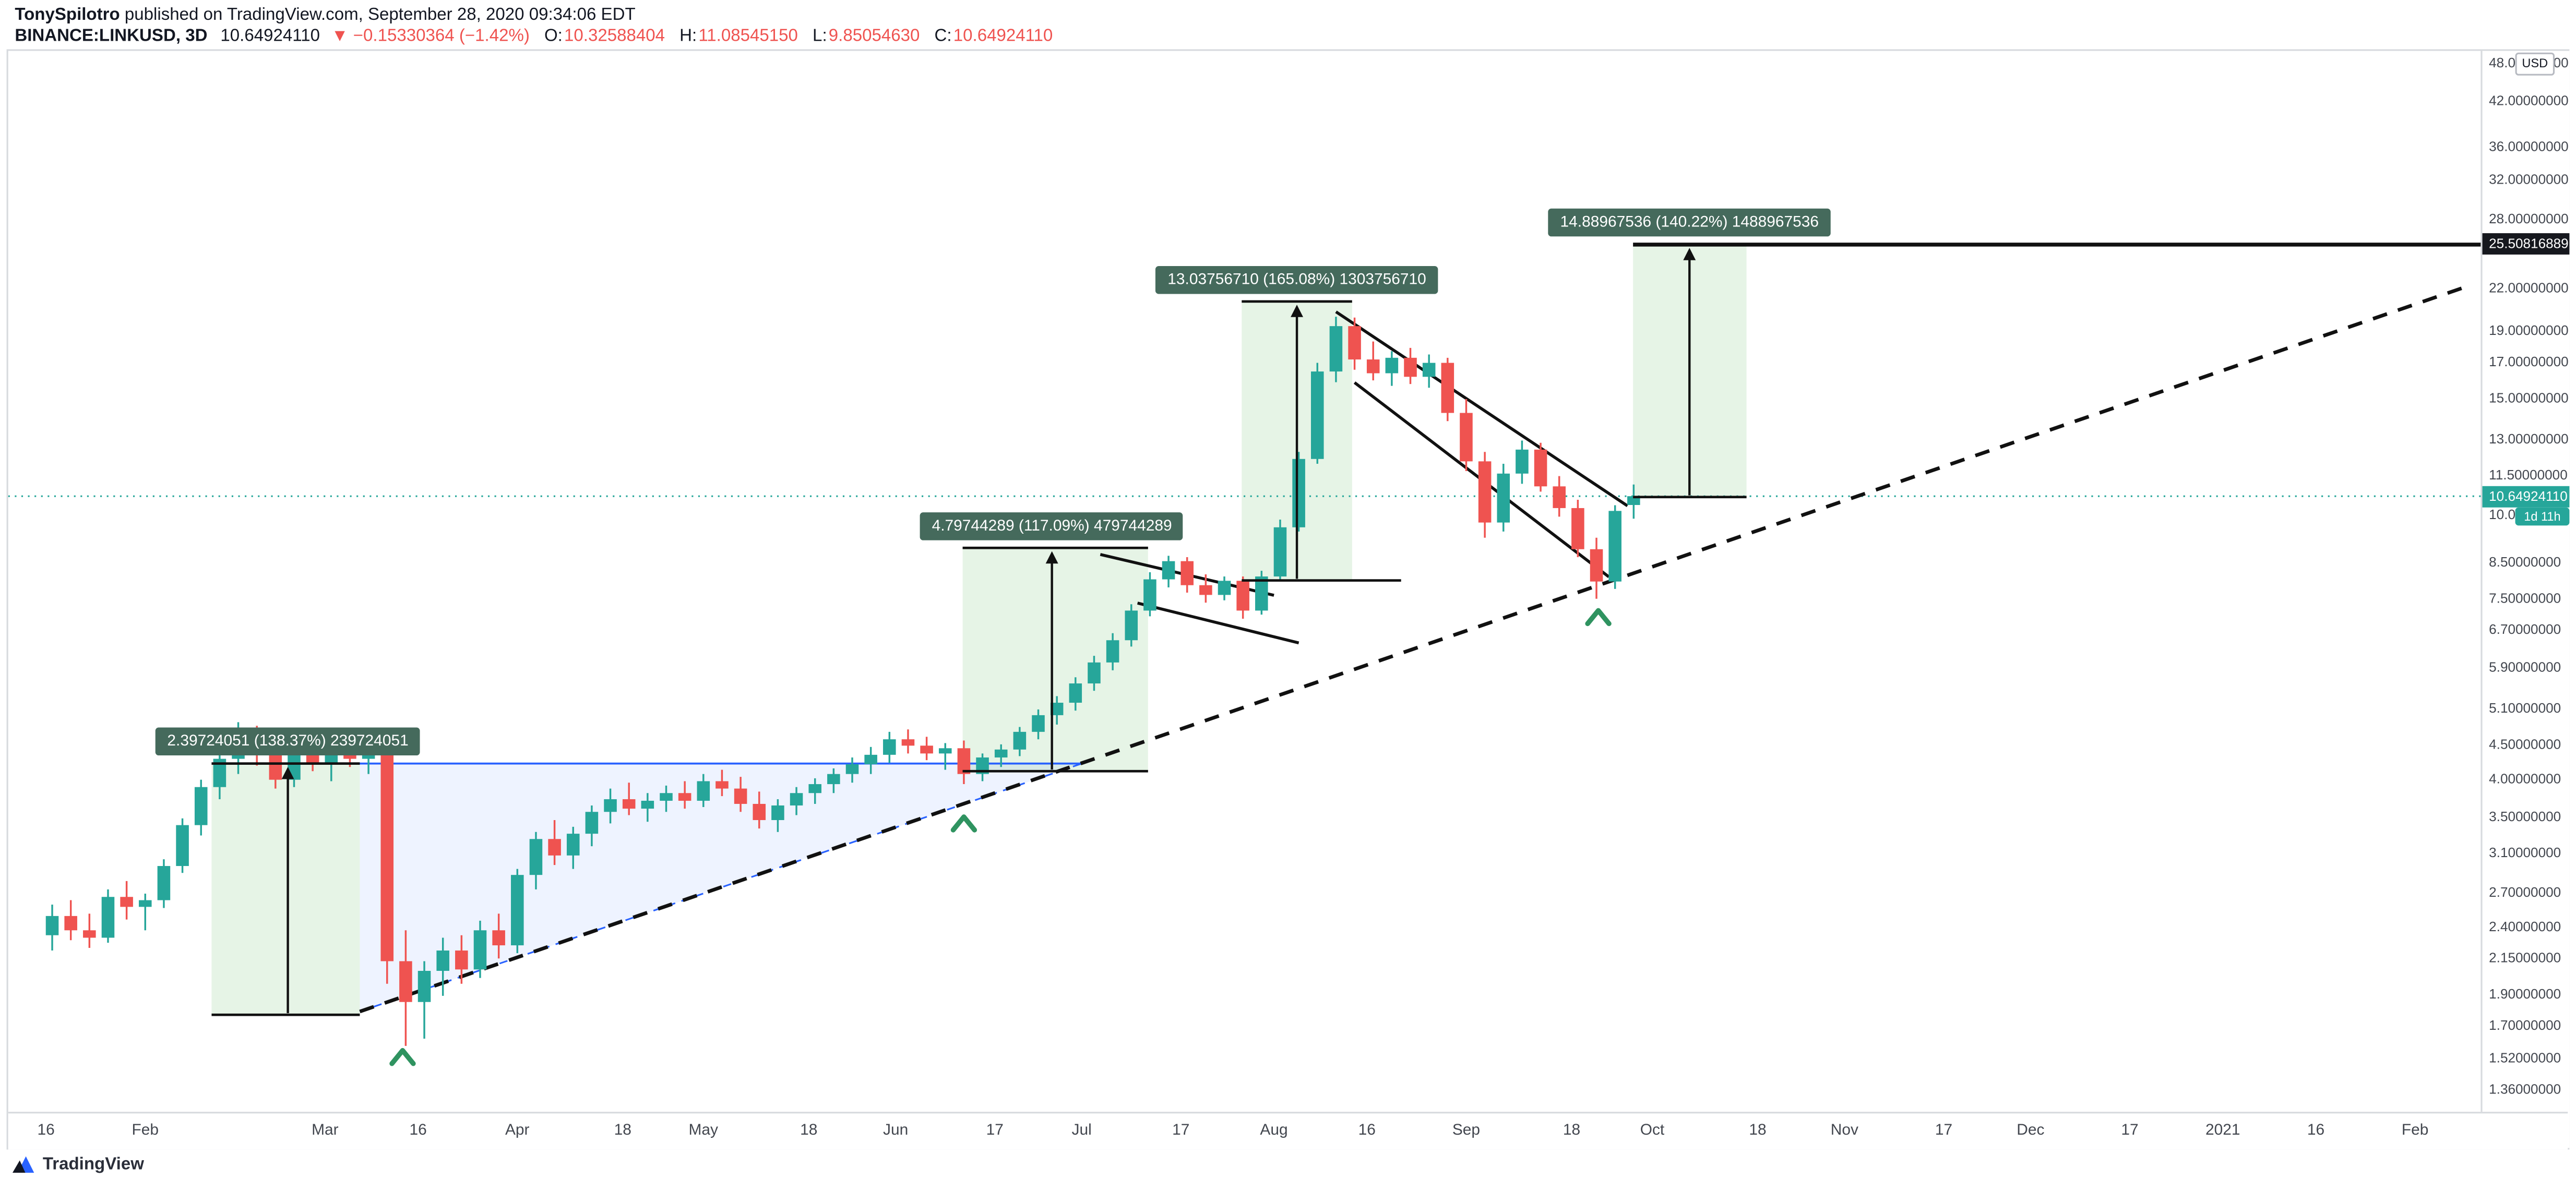 The width and height of the screenshot is (2576, 1179). What do you see at coordinates (2525, 1057) in the screenshot?
I see `price-tick-label: 1.52000000` at bounding box center [2525, 1057].